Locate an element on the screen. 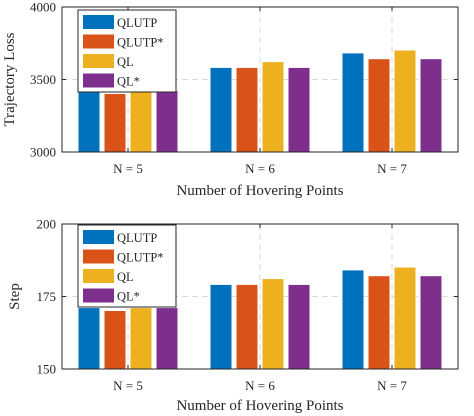 The width and height of the screenshot is (474, 416). y-tick-label: 3000 is located at coordinates (43, 152).